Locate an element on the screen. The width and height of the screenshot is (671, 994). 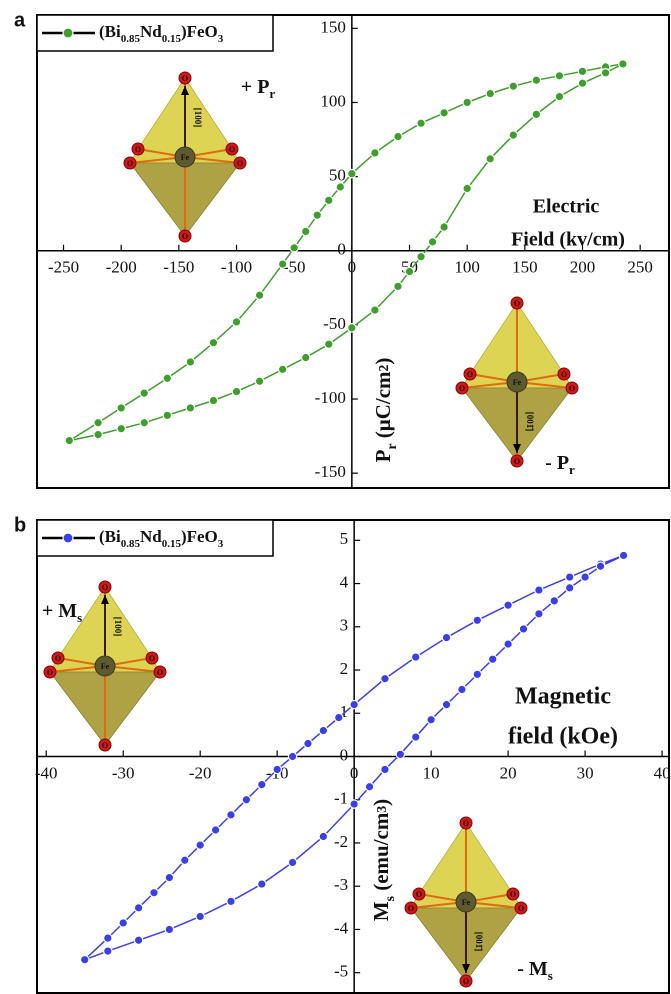
x-tick-label: 200 is located at coordinates (583, 267).